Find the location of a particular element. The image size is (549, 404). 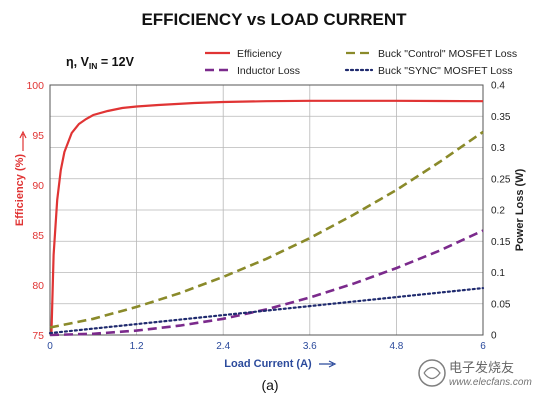

chart-title: EFFICIENCY vs LOAD CURRENT is located at coordinates (274, 19).